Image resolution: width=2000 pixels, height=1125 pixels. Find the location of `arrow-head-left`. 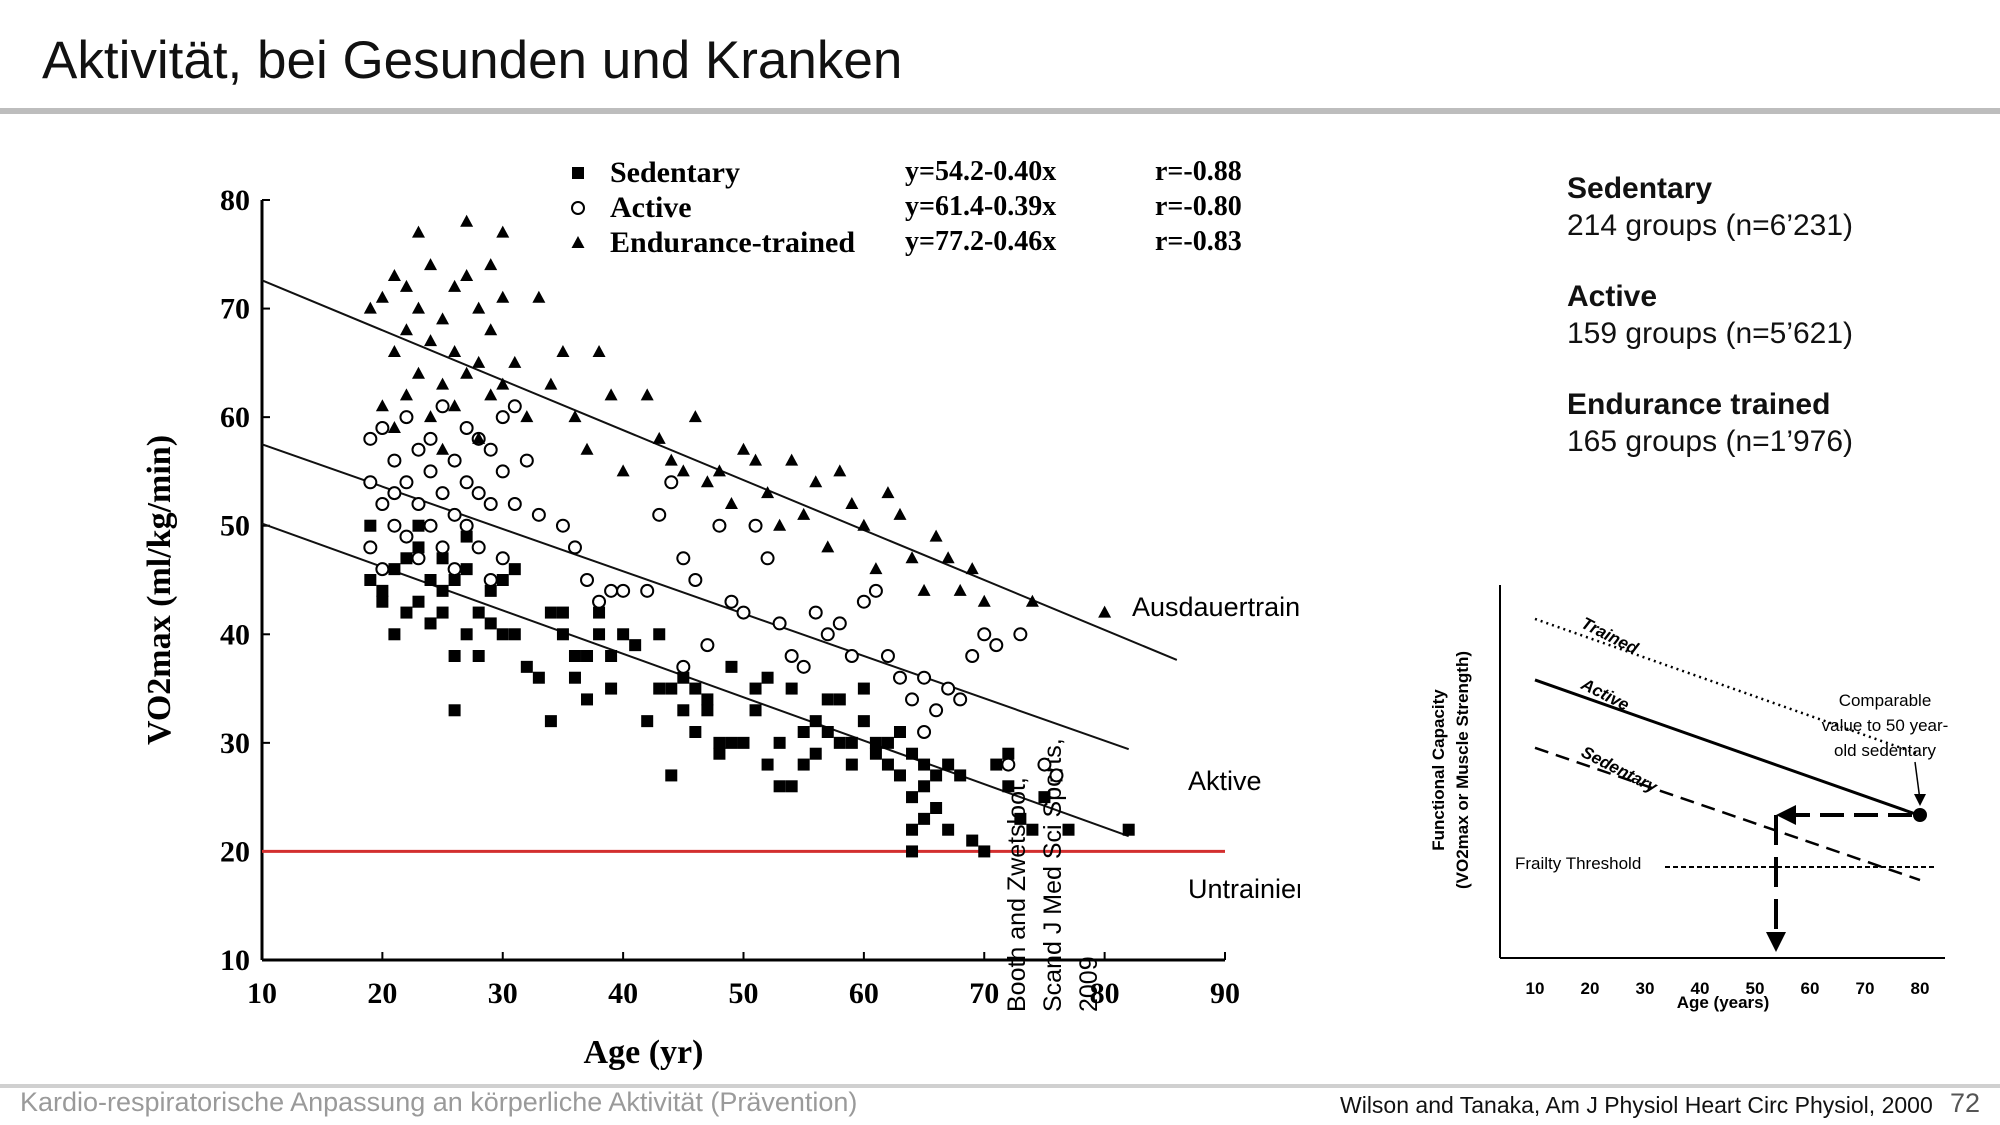

arrow-head-left is located at coordinates (1786, 815).